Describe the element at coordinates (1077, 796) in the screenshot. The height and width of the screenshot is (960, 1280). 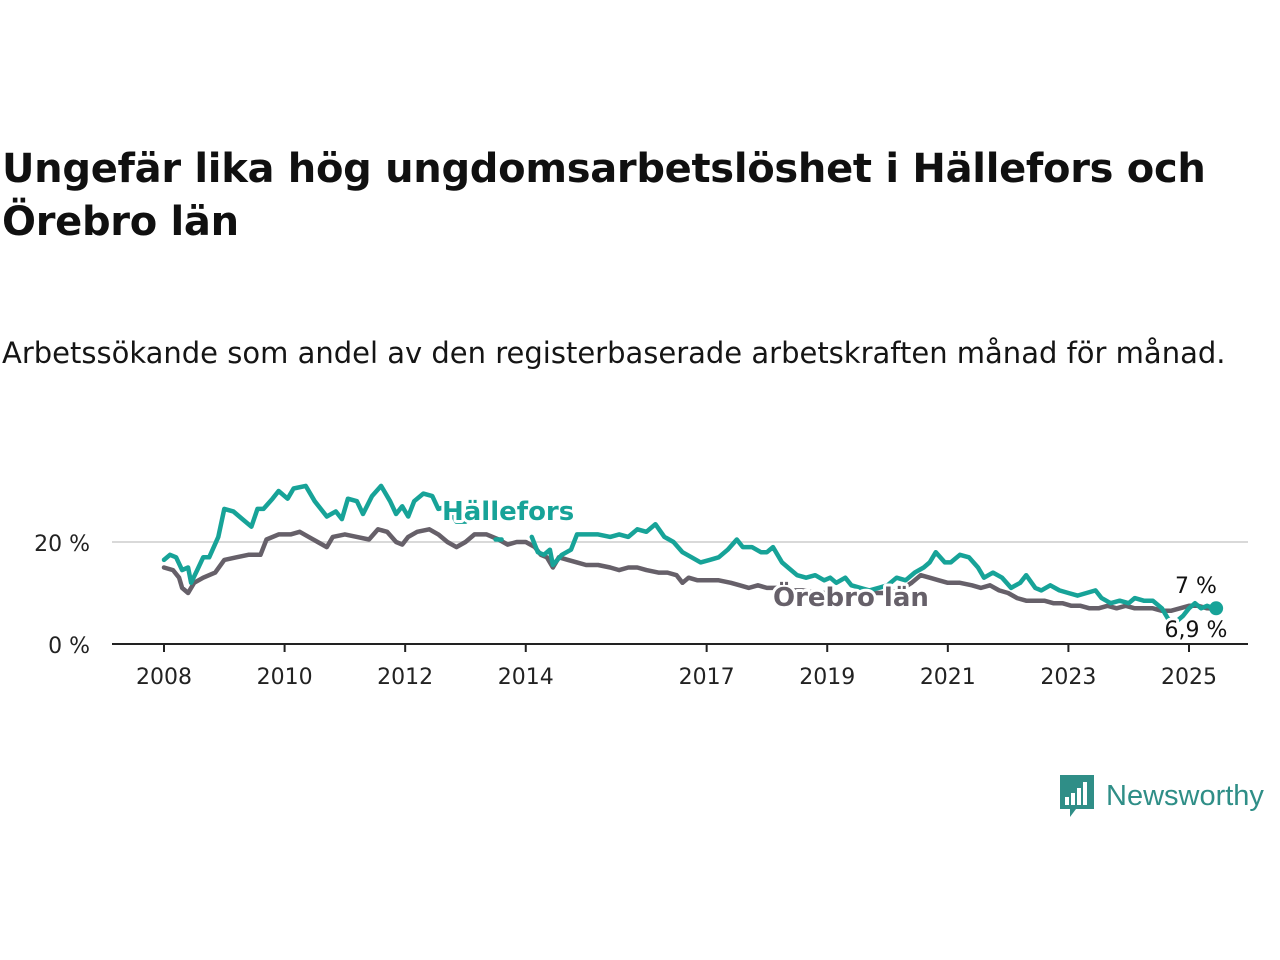
I see `bar-chart-speech-bubble-icon` at that location.